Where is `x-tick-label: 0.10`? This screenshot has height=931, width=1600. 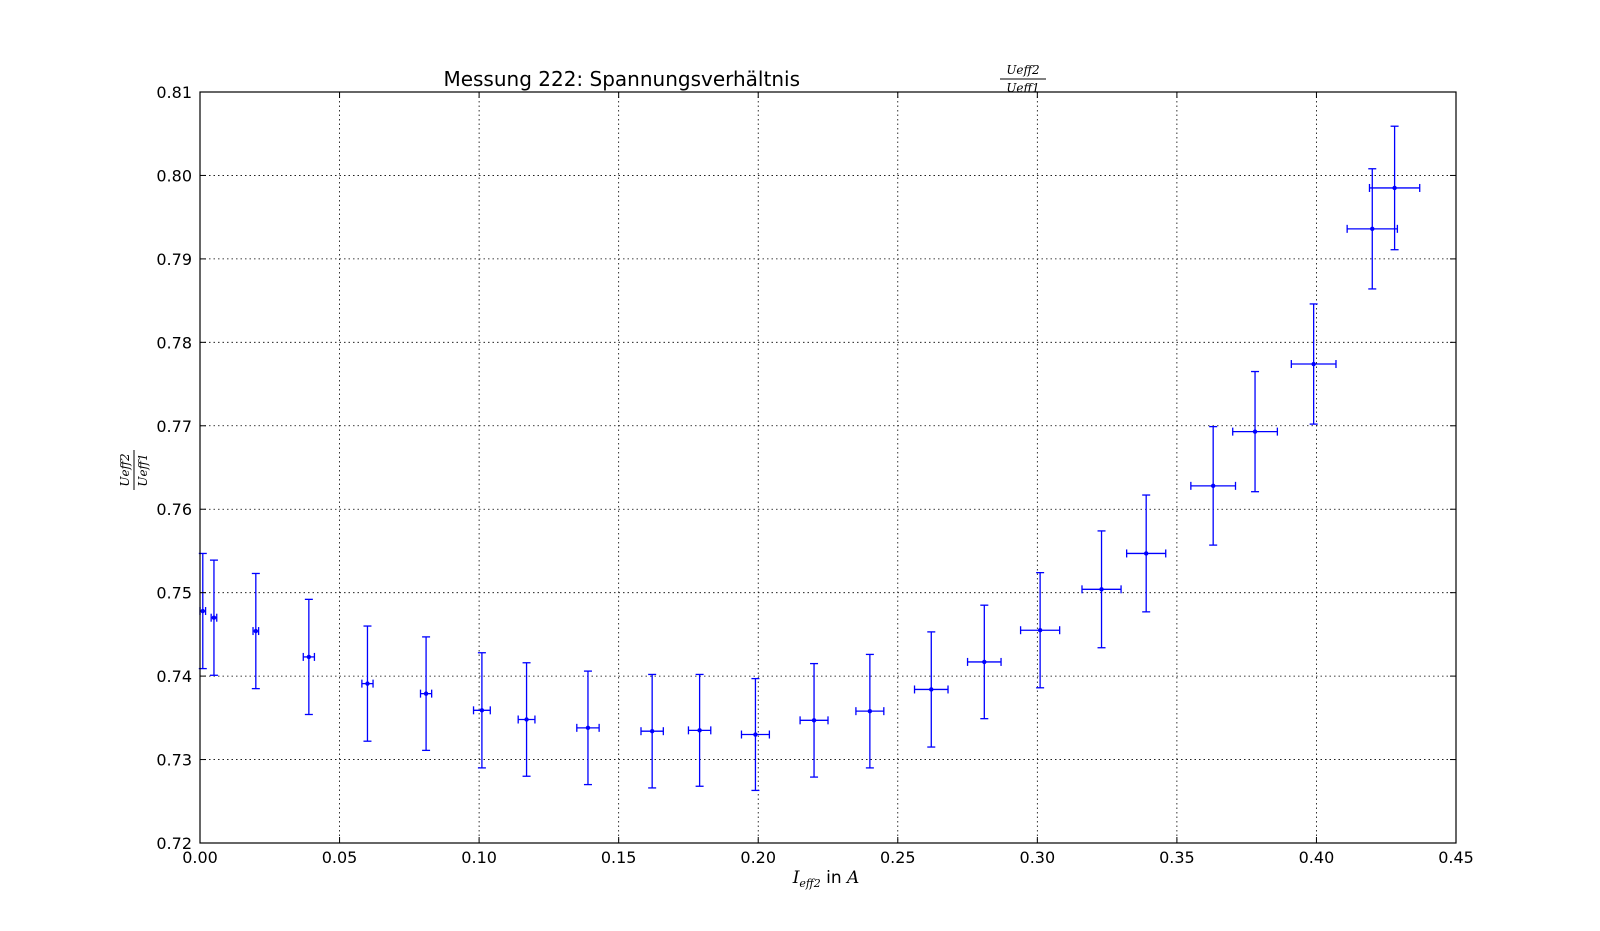
x-tick-label: 0.10 is located at coordinates (479, 857).